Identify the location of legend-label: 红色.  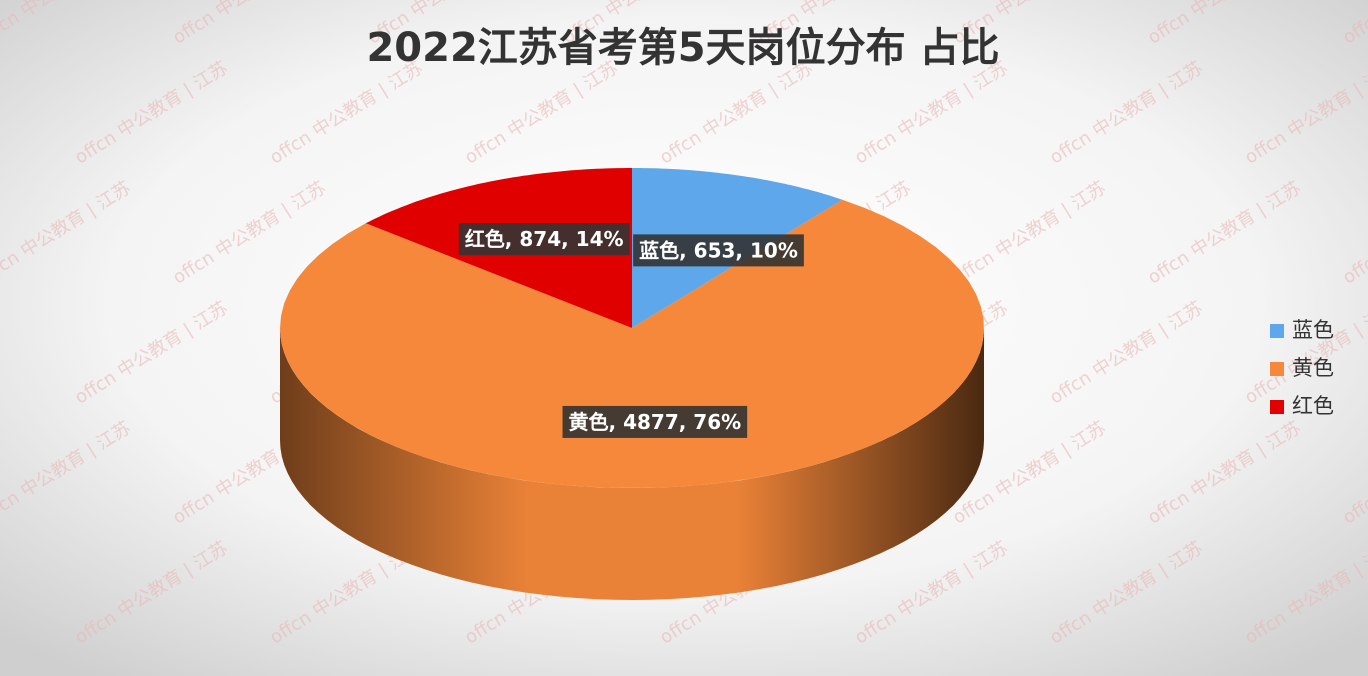
(1313, 406).